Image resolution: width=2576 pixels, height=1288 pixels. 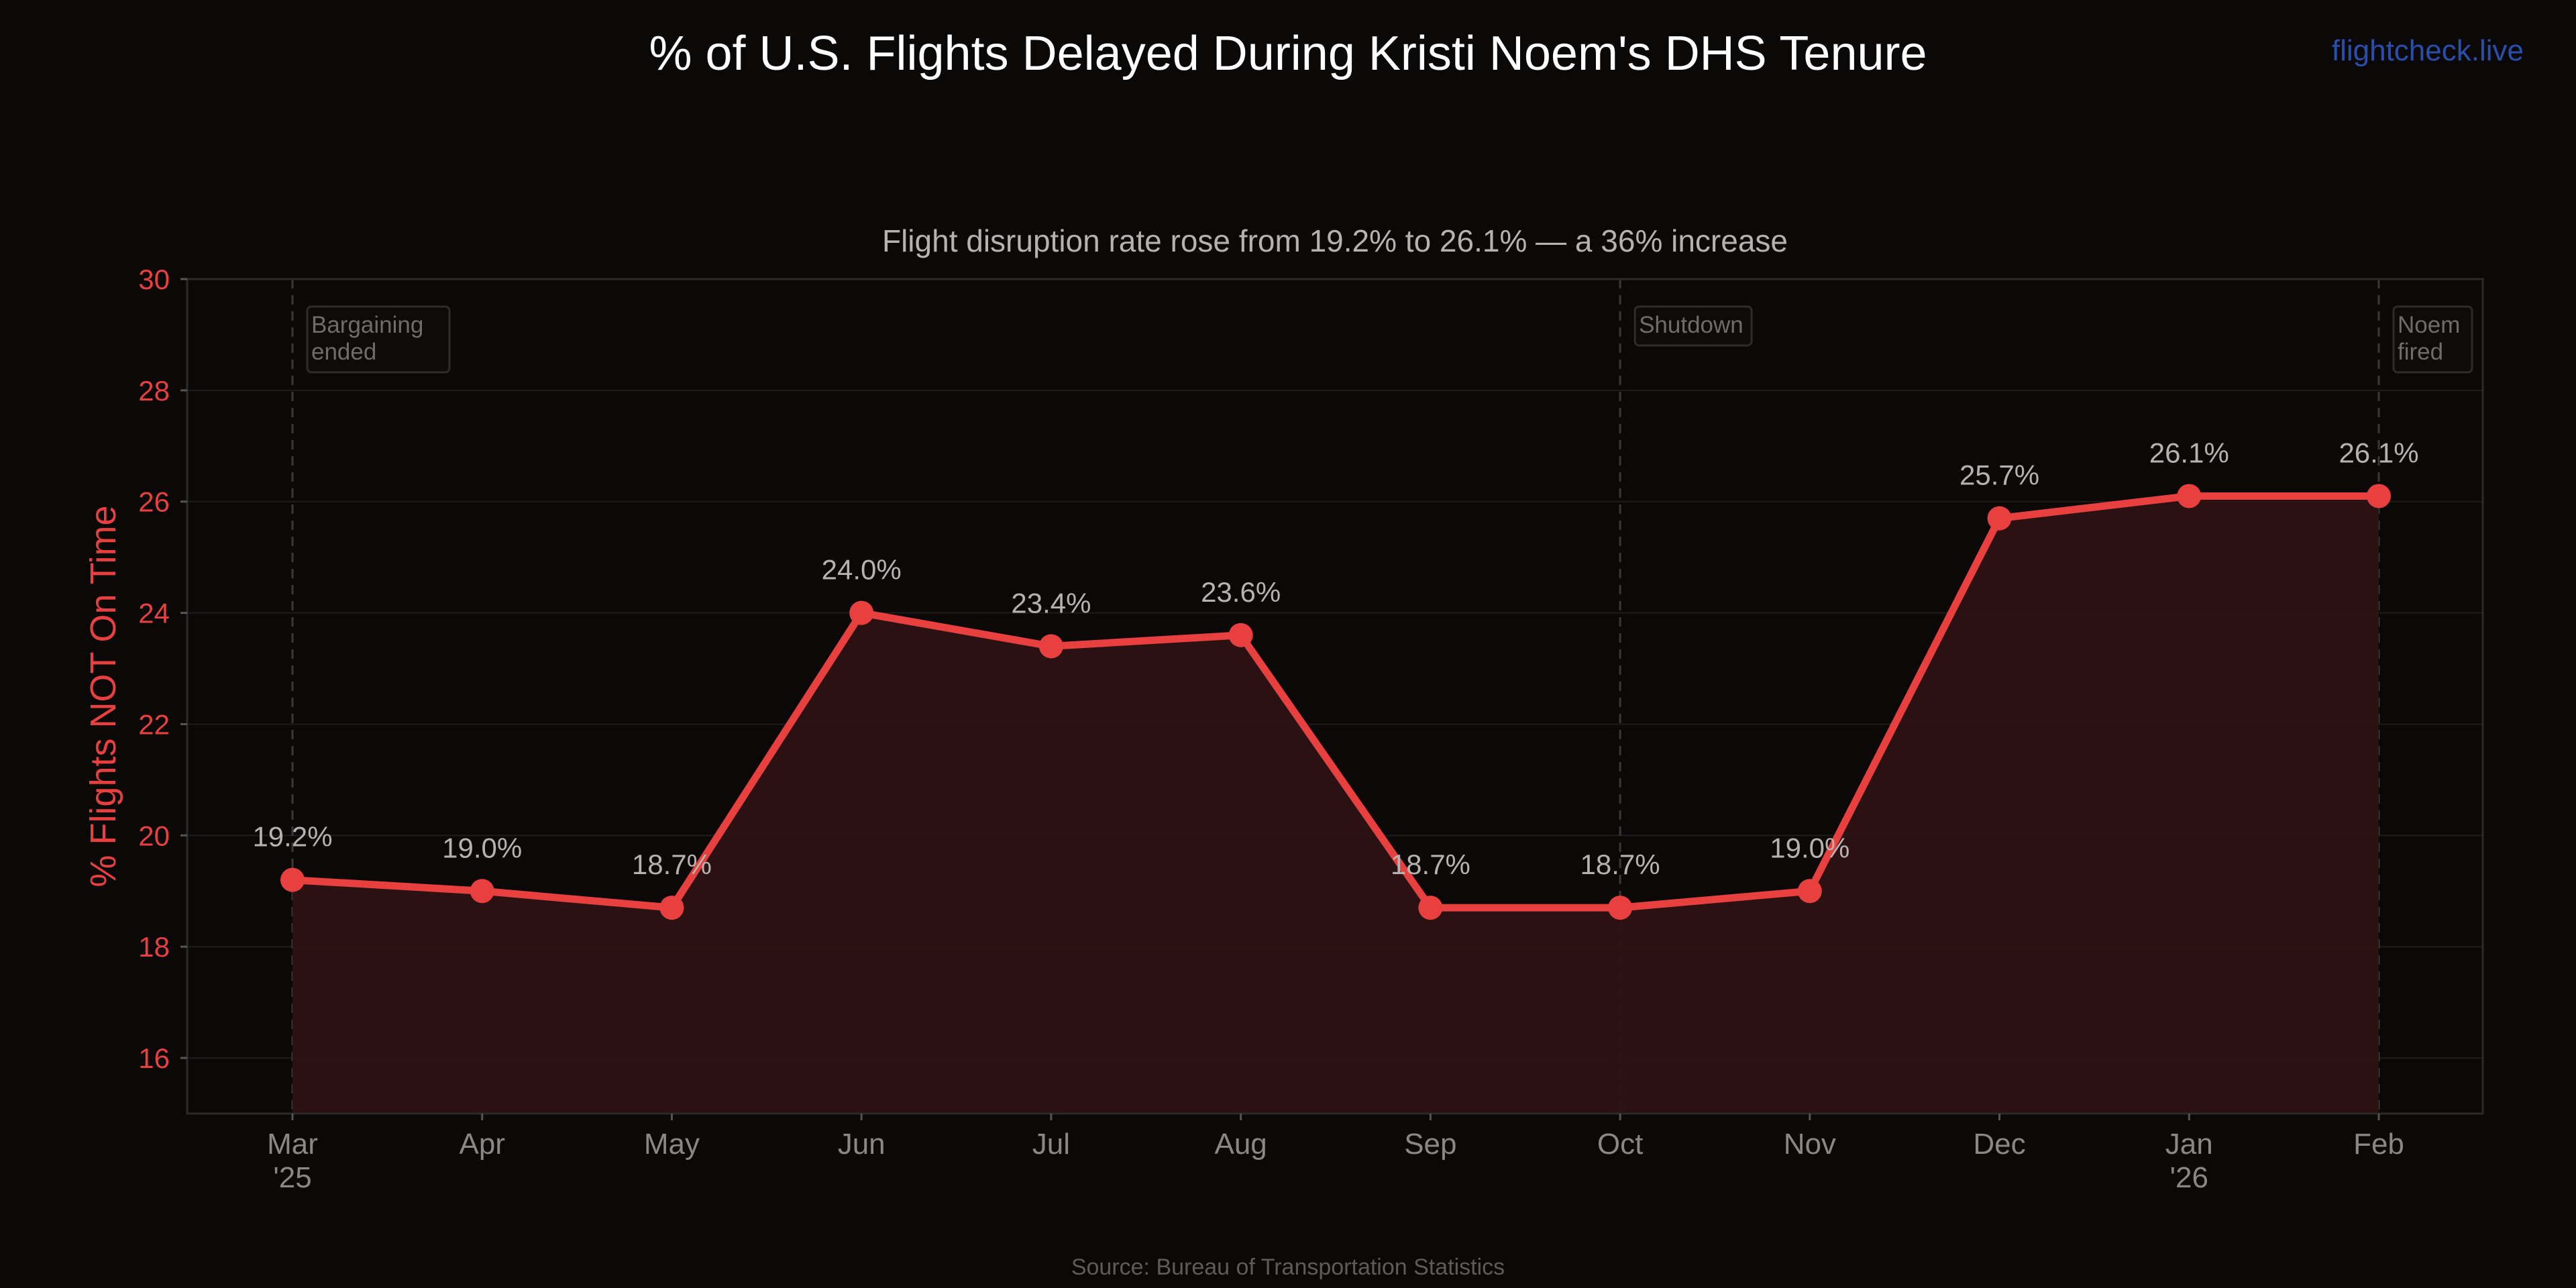 What do you see at coordinates (154, 724) in the screenshot?
I see `y-tick-label: 22` at bounding box center [154, 724].